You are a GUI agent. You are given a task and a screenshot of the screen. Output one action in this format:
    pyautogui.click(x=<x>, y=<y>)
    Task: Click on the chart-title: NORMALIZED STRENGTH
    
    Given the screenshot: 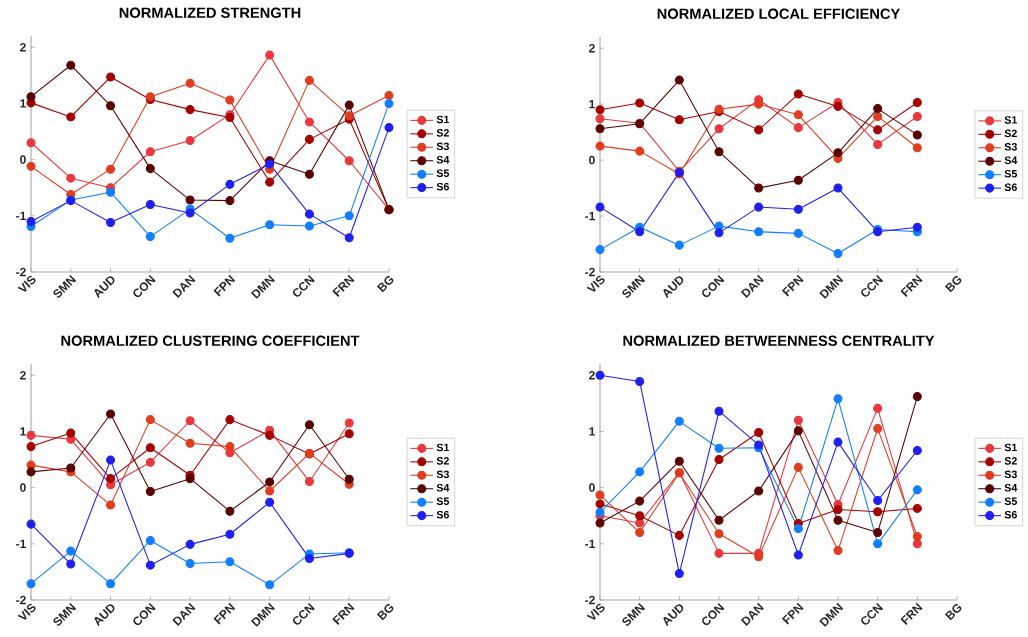 What is the action you would take?
    pyautogui.click(x=210, y=12)
    